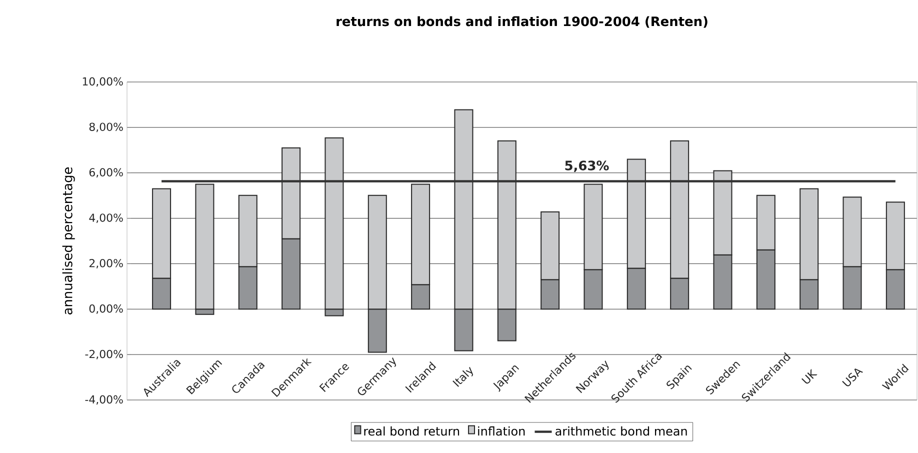  What do you see at coordinates (810, 376) in the screenshot?
I see `x-tick-label: UK` at bounding box center [810, 376].